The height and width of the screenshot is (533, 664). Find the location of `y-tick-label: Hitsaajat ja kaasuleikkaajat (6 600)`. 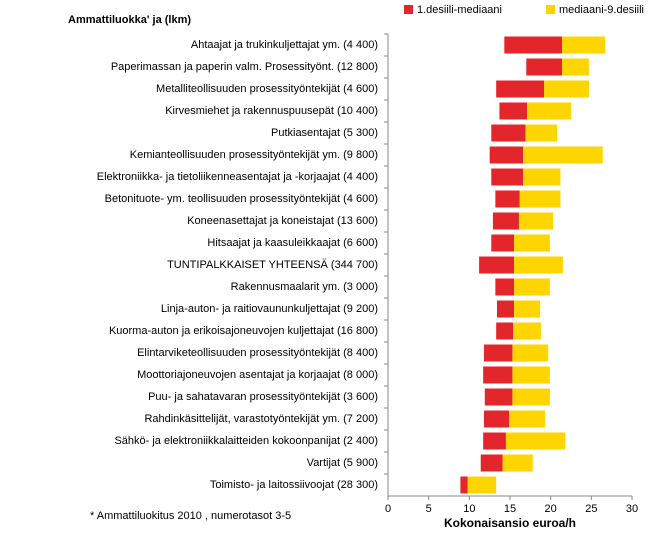

y-tick-label: Hitsaajat ja kaasuleikkaajat (6 600) is located at coordinates (292, 243).